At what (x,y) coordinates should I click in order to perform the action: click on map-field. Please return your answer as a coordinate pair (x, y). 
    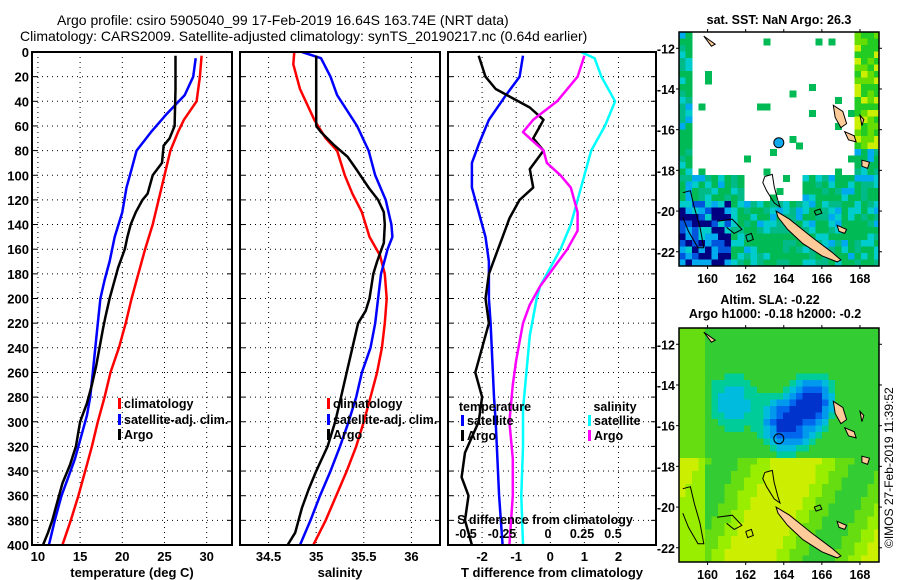
    Looking at the image, I should click on (779, 149).